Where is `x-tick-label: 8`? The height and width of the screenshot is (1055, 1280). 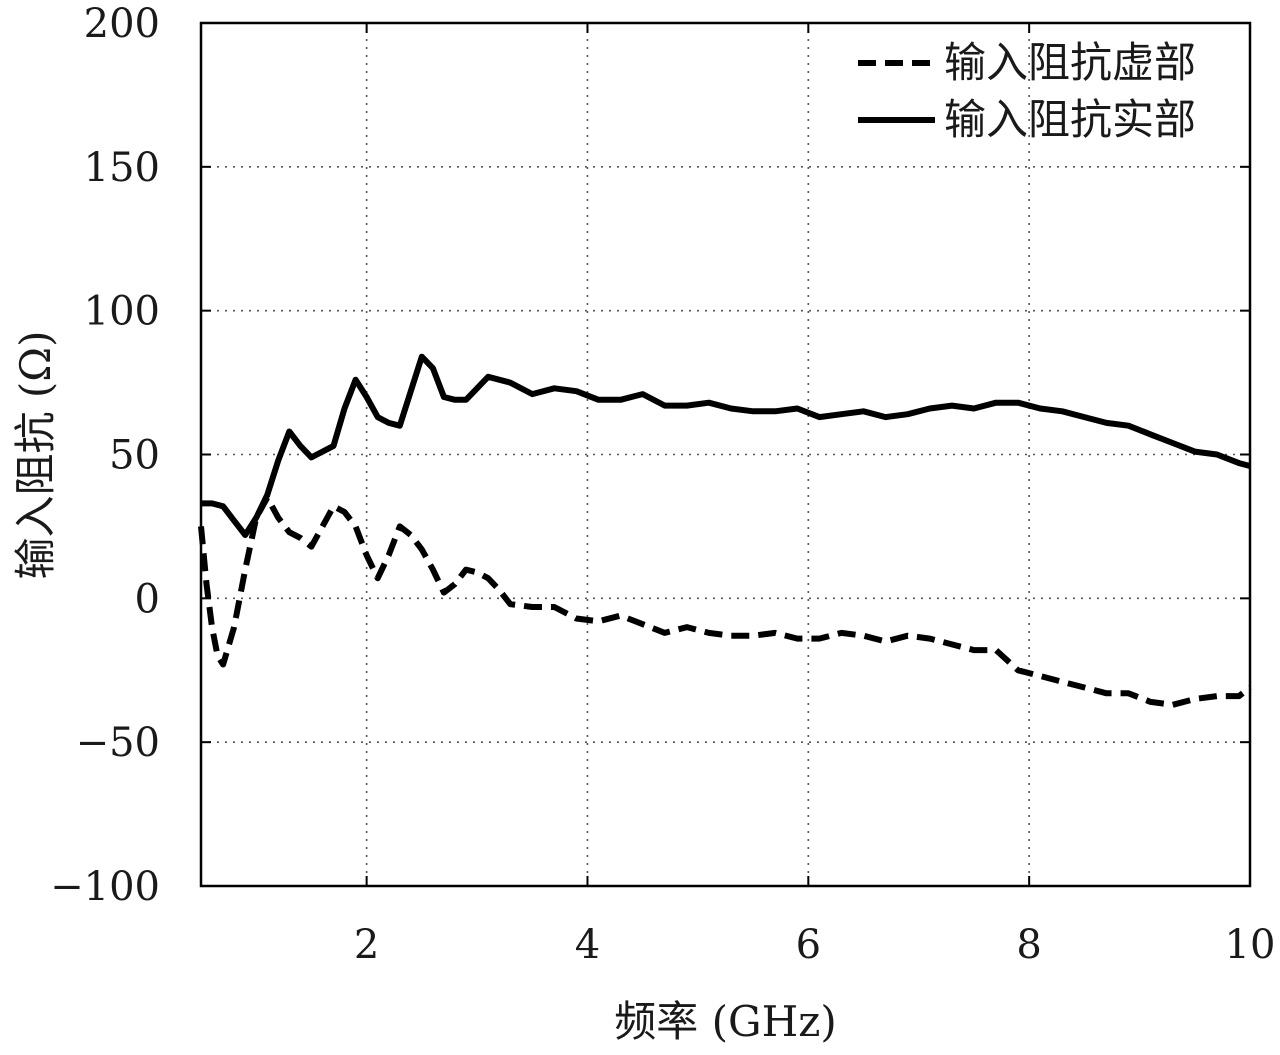
x-tick-label: 8 is located at coordinates (1028, 945).